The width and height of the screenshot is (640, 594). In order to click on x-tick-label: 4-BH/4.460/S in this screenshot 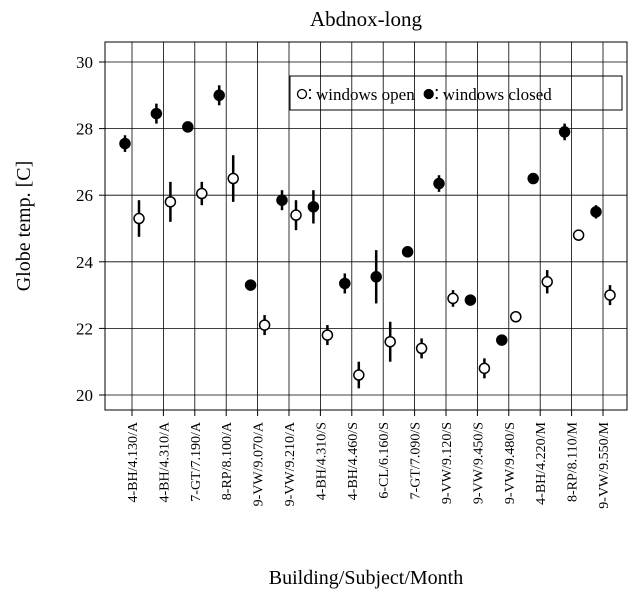, I will do `click(353, 461)`.